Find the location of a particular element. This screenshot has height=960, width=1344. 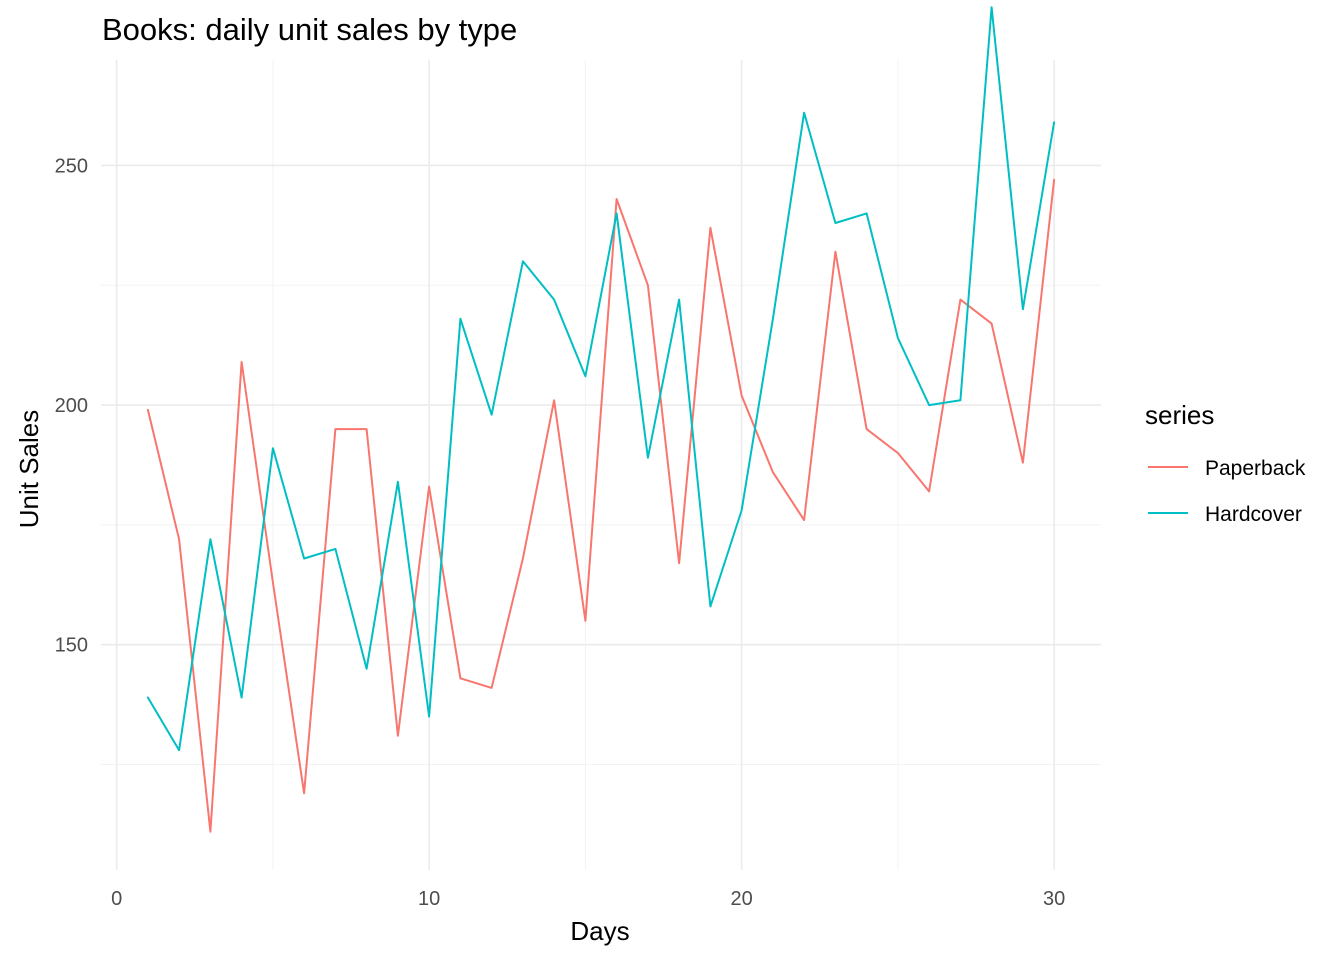

x-tick-label: 30 is located at coordinates (1054, 899).